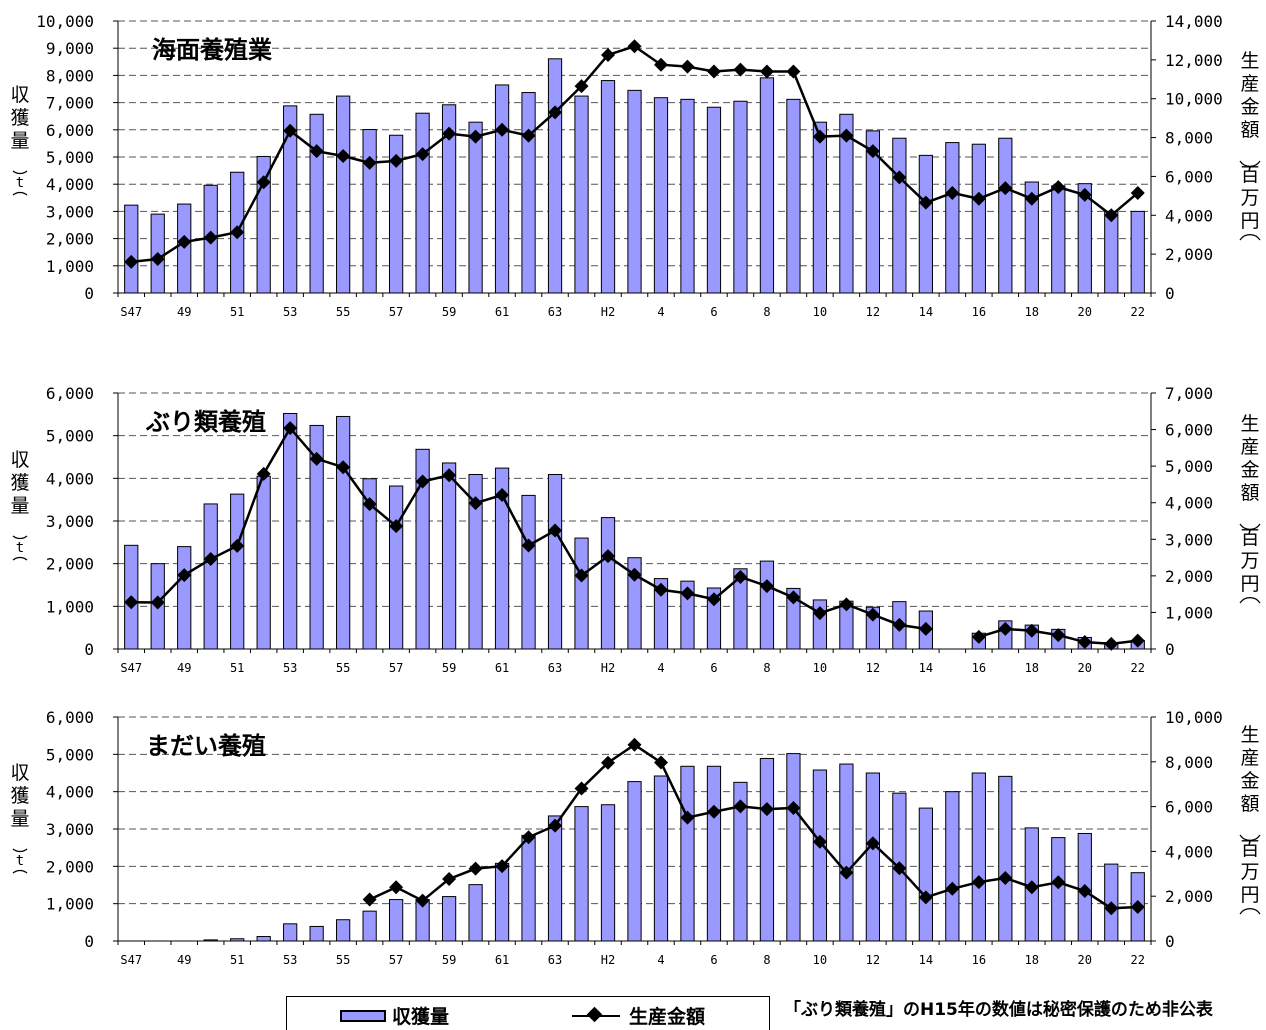 This screenshot has width=1266, height=1030. Describe the element at coordinates (343, 668) in the screenshot. I see `x-tick-label: 55` at that location.